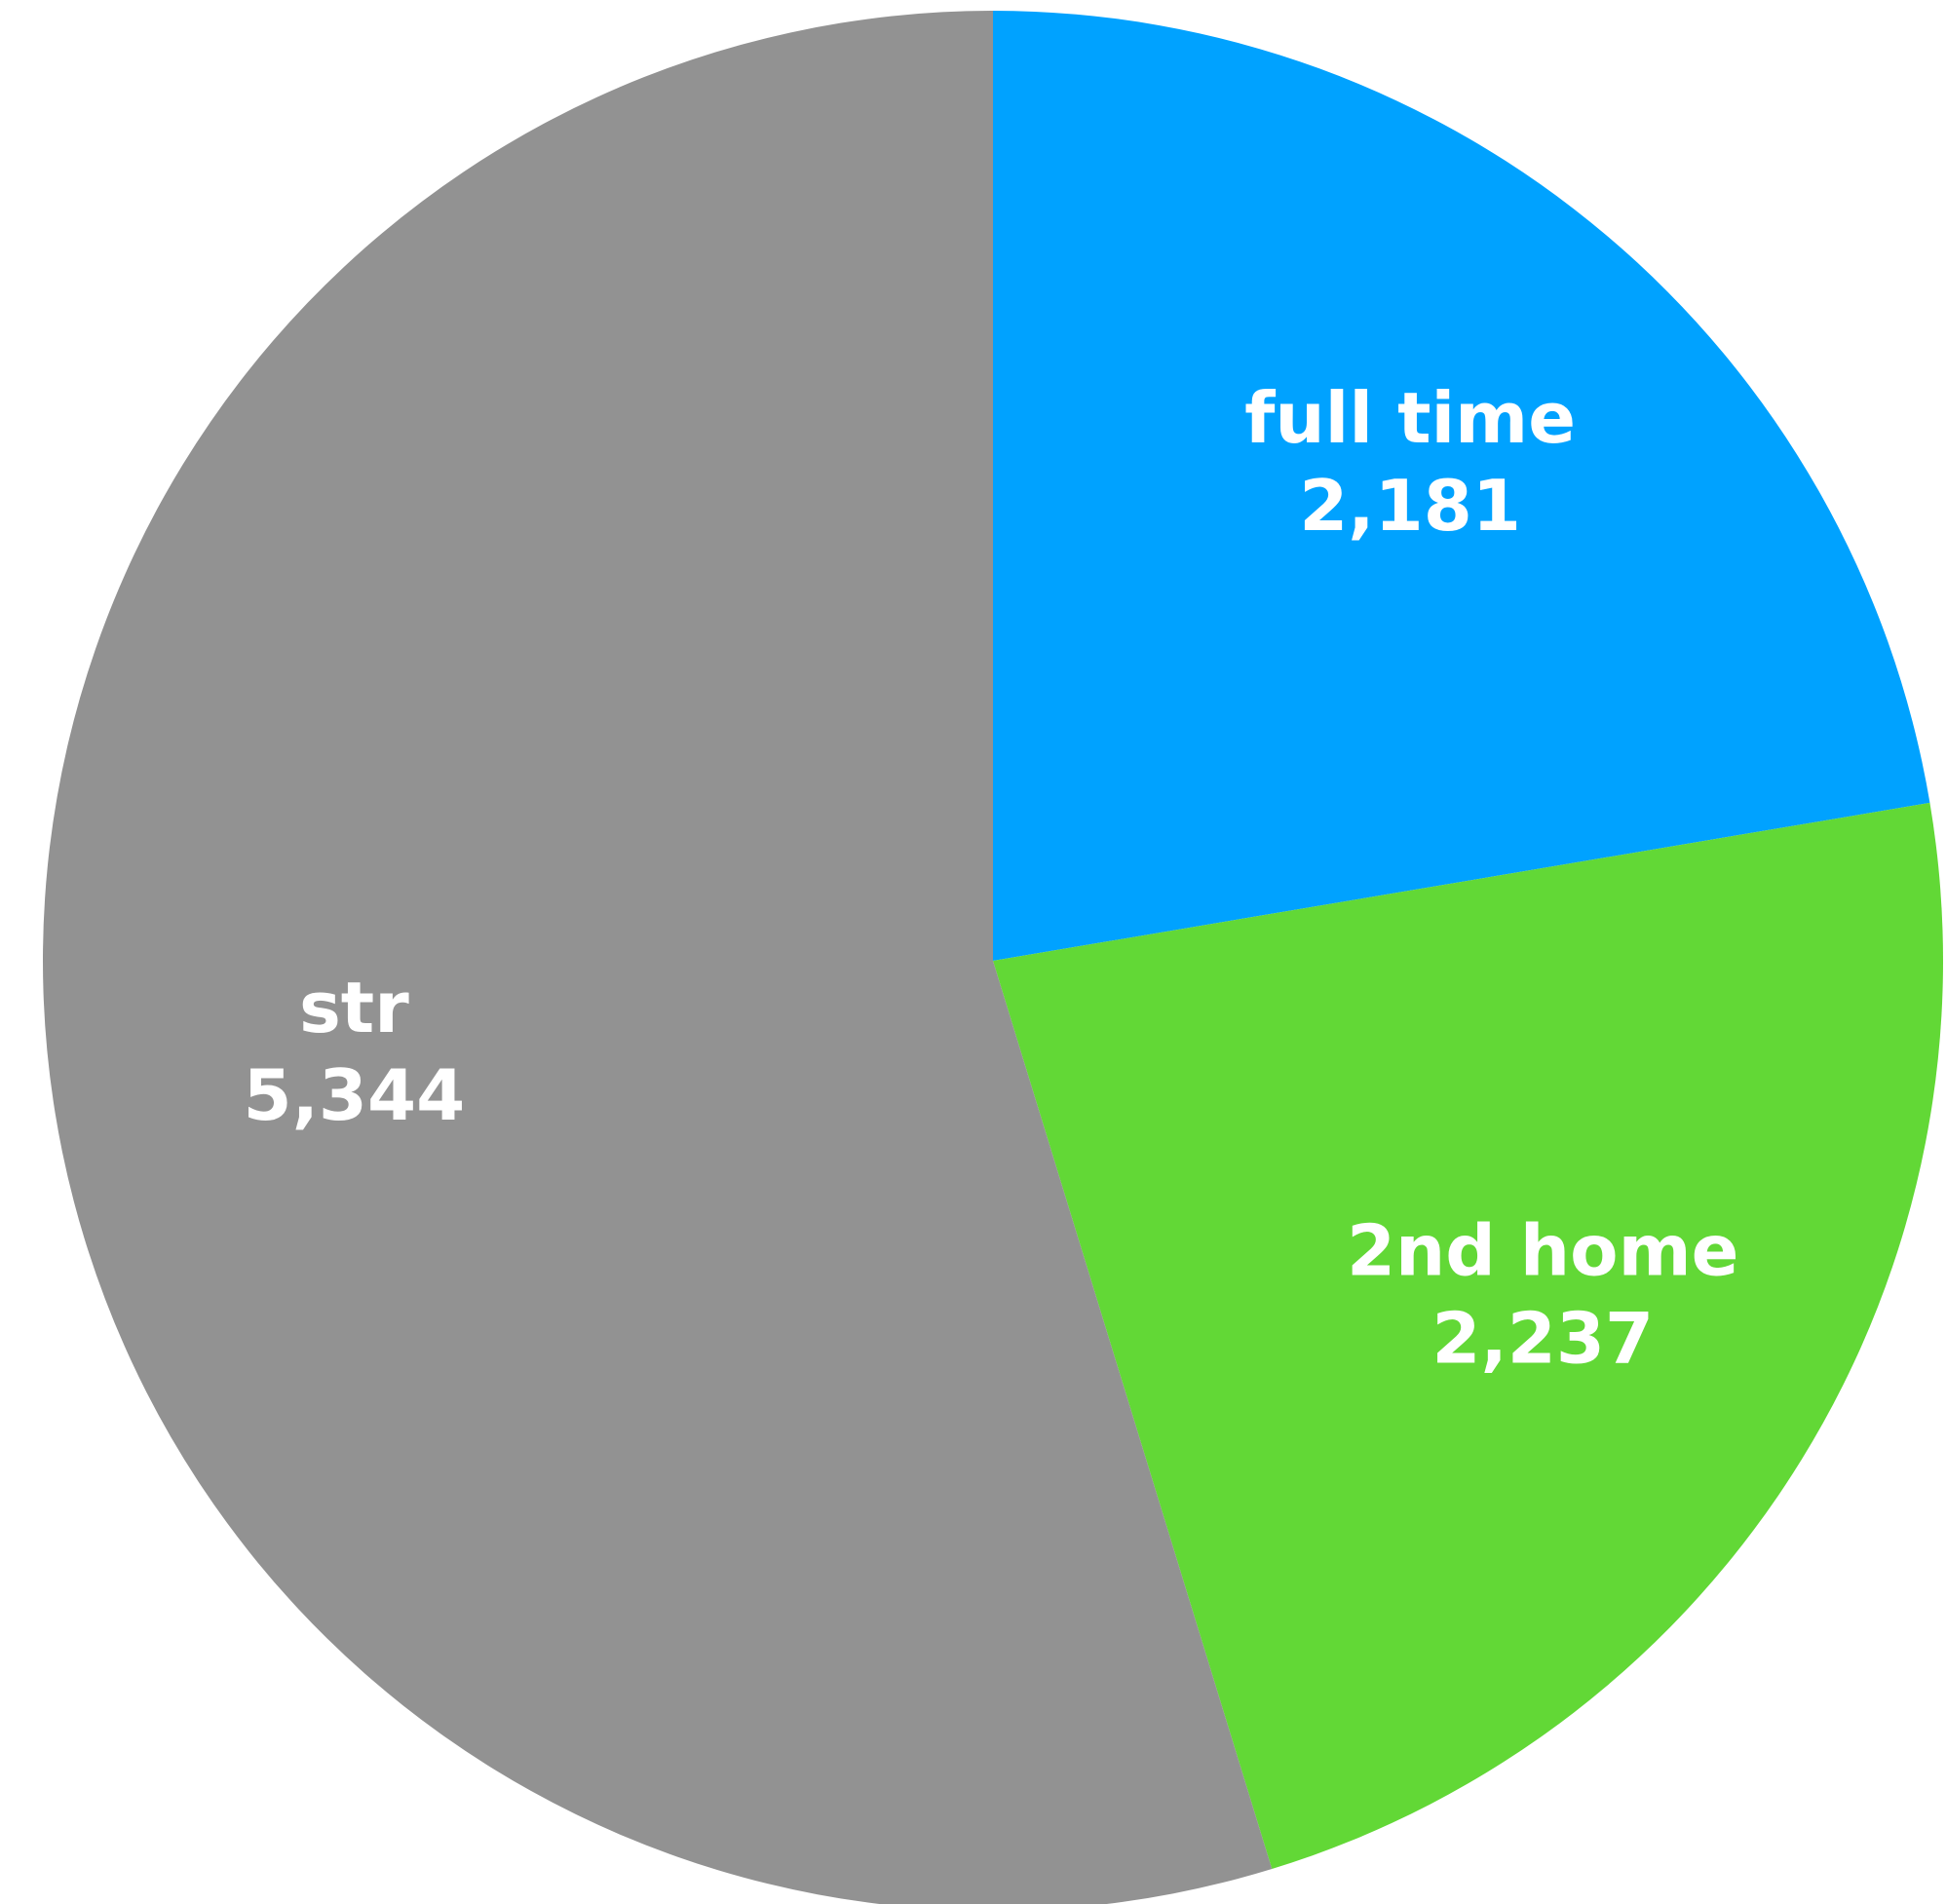  Describe the element at coordinates (354, 1007) in the screenshot. I see `slice-label: str` at that location.